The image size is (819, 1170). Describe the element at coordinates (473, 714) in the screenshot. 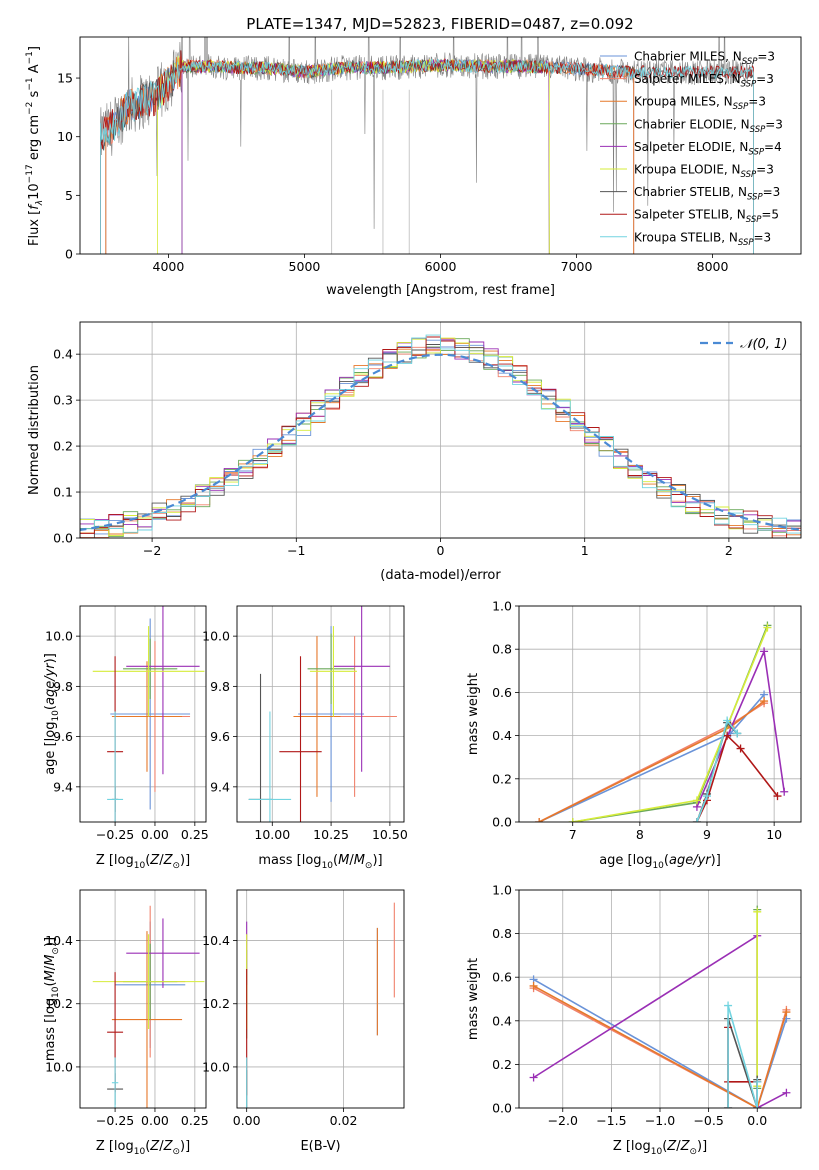

I see `weight-vs-age-ylabel: mass weight` at that location.